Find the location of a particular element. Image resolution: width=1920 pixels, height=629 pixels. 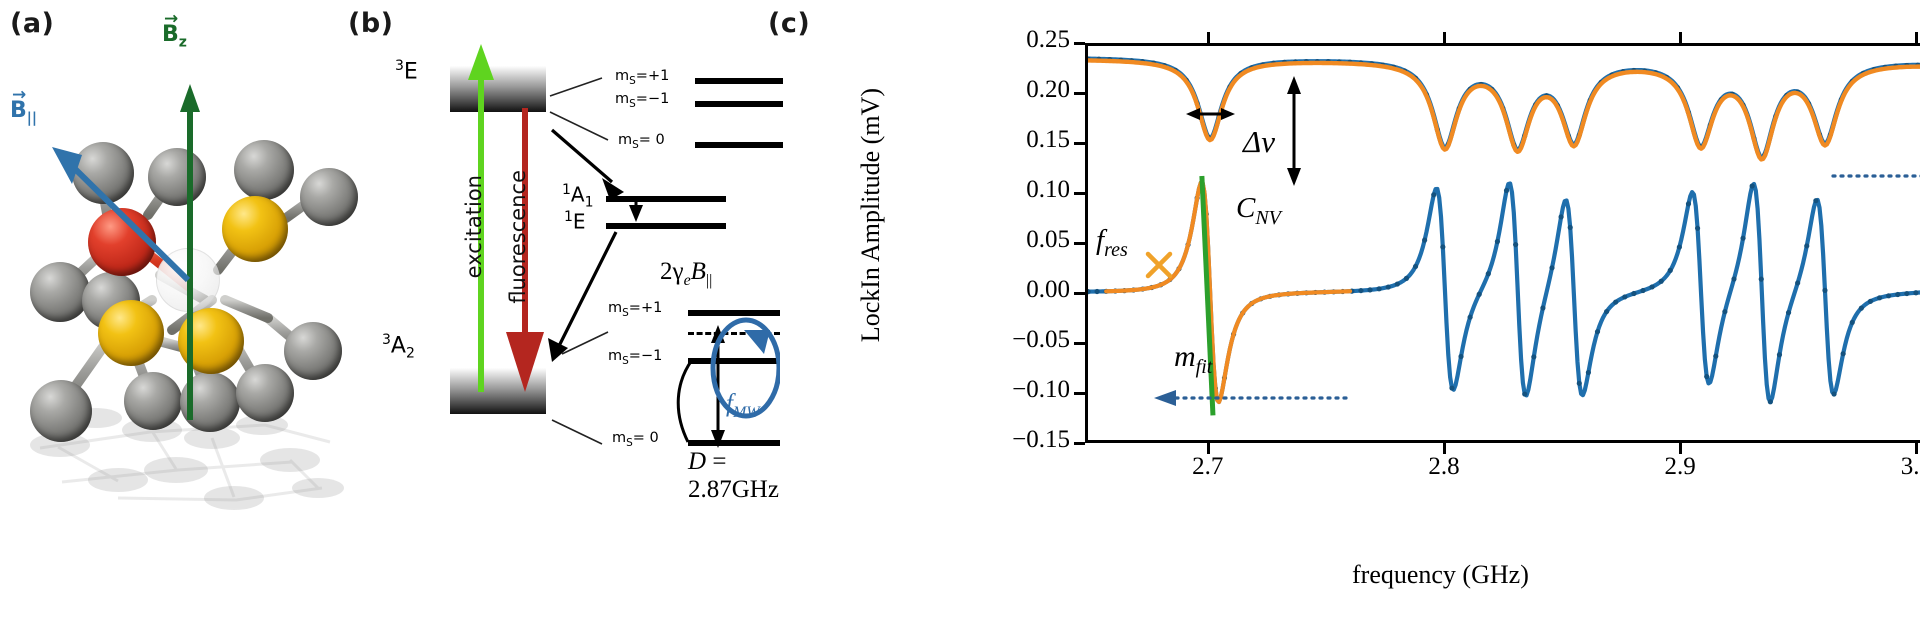

panel-b-tag: (b) is located at coordinates (371, 23).